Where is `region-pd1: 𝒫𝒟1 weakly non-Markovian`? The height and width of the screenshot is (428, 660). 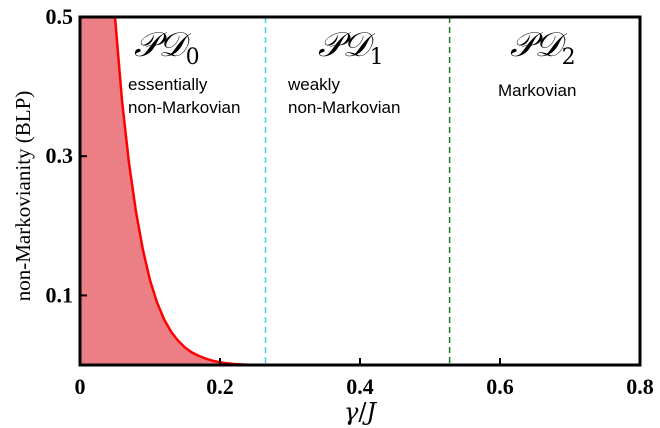
region-pd1: 𝒫𝒟1 weakly non-Markovian is located at coordinates (343, 71).